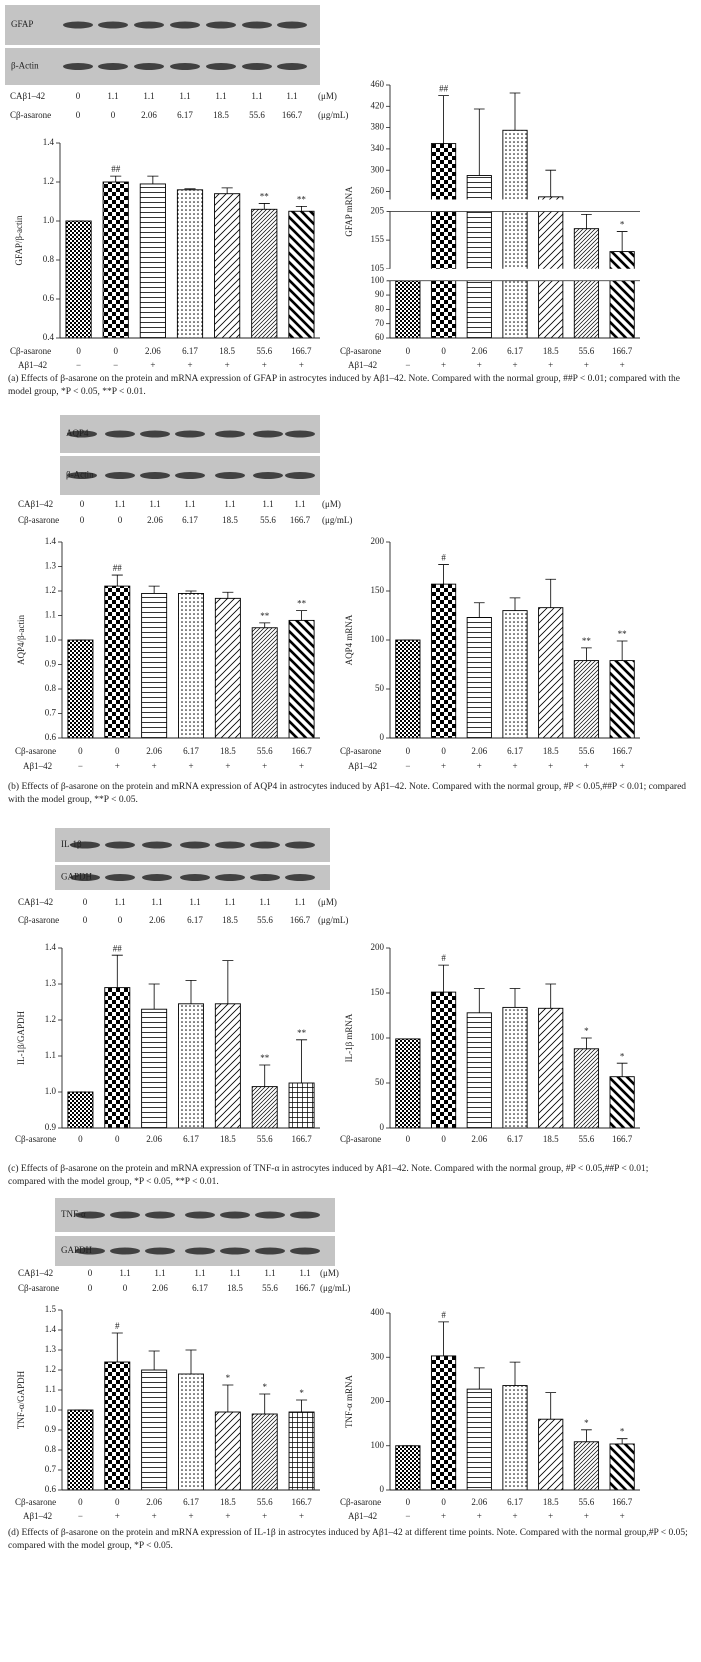 The height and width of the screenshot is (1662, 701). I want to click on significance-label: #, so click(443, 1315).